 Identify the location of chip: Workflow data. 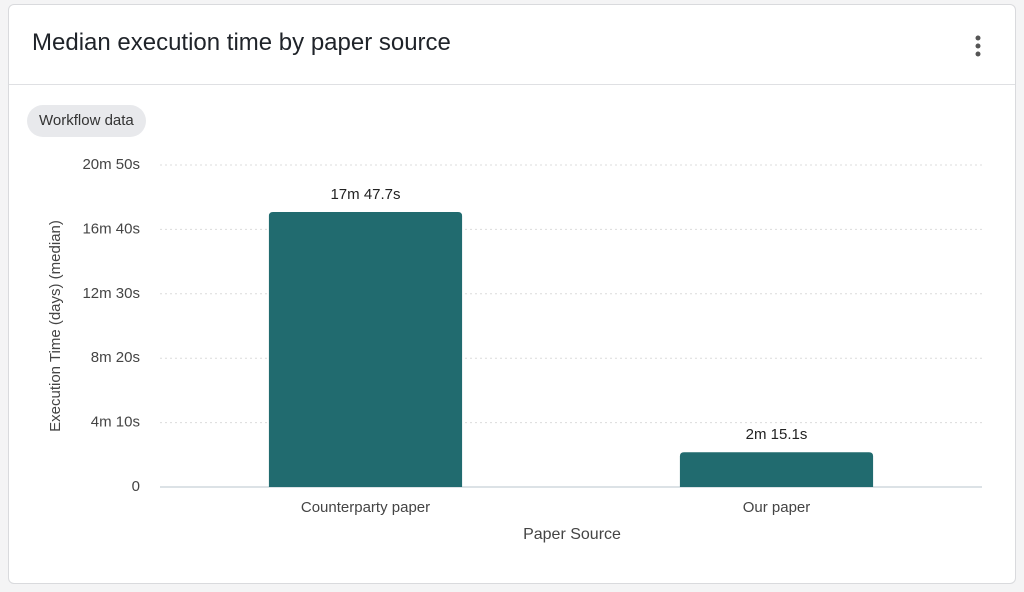
(86, 121).